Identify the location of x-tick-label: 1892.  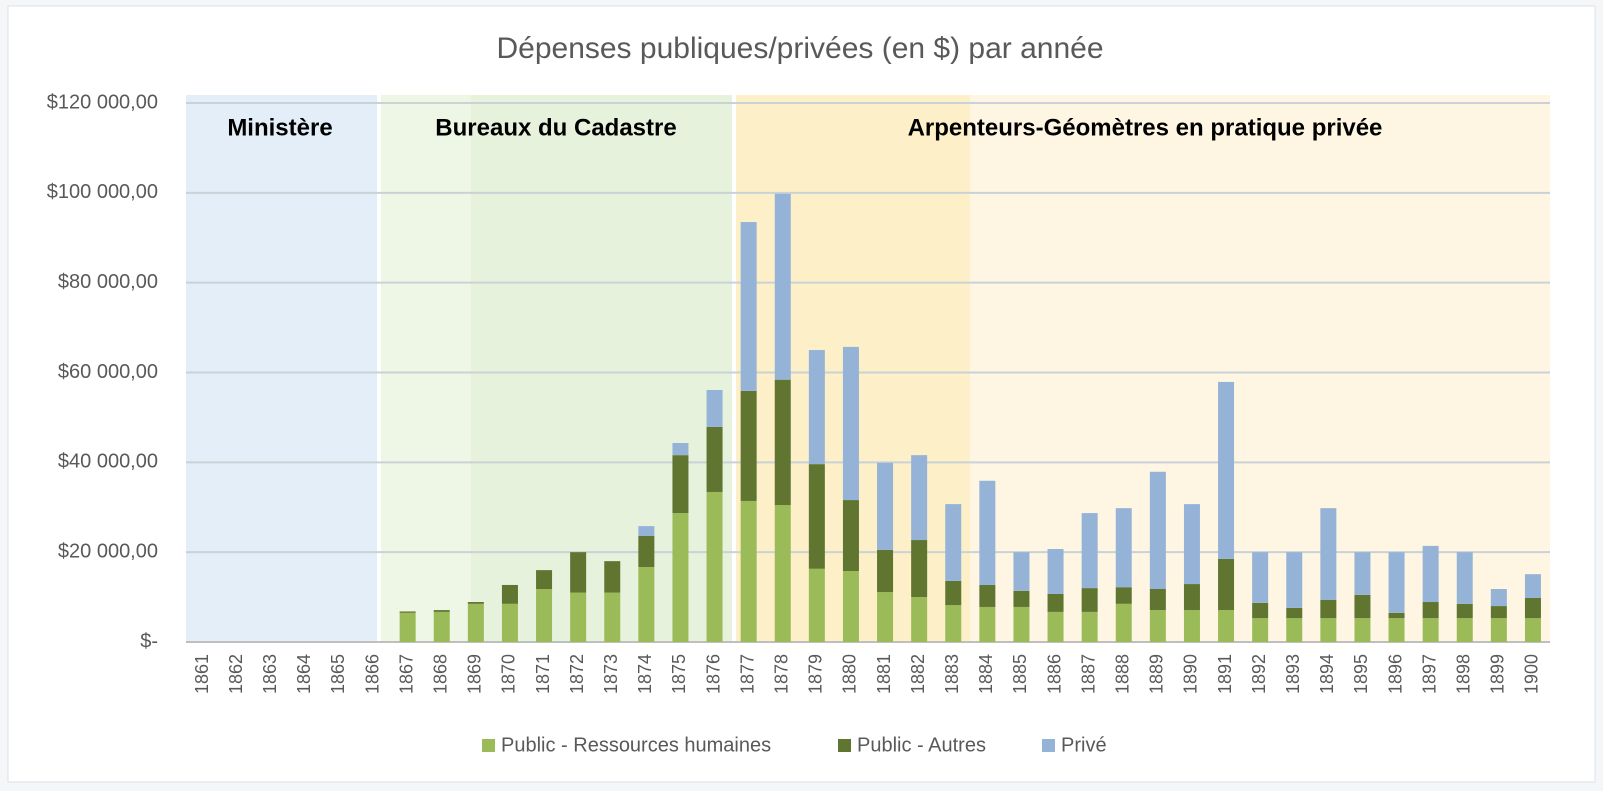
(1259, 674).